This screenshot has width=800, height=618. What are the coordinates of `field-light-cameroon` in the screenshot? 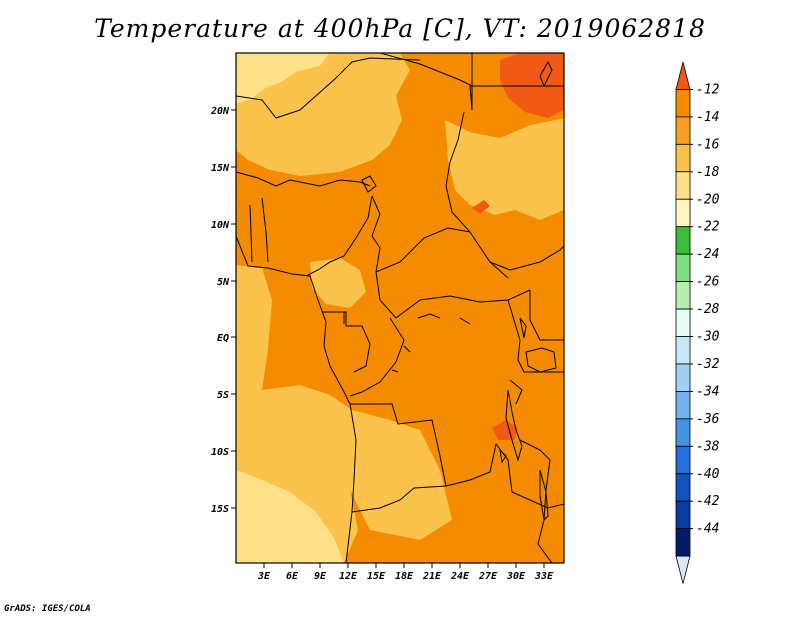 It's located at (338, 283).